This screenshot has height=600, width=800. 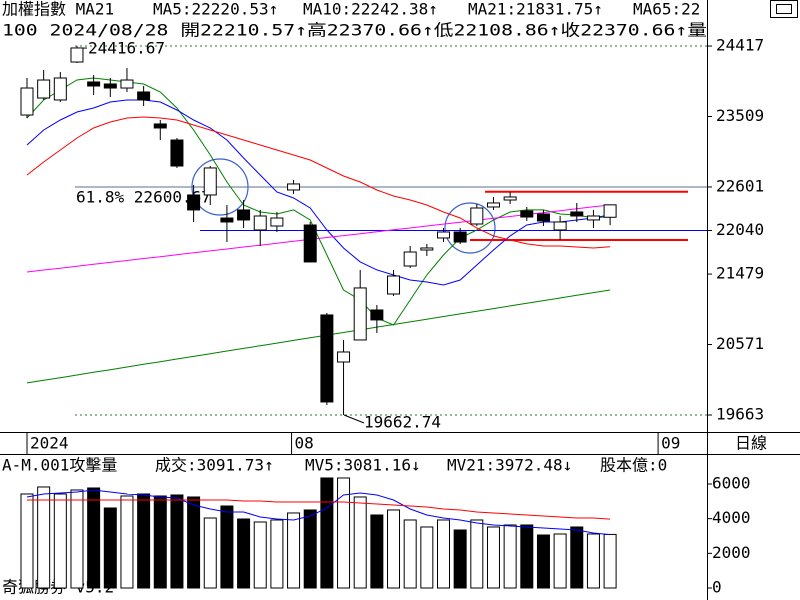 I want to click on window-button-icon, so click(x=784, y=9).